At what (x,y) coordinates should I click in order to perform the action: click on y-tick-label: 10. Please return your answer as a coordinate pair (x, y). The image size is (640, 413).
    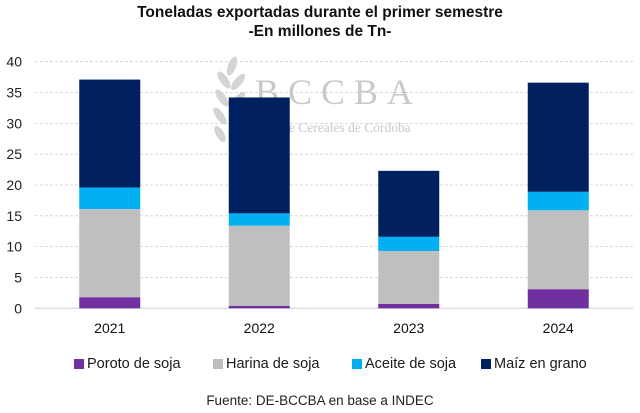
    Looking at the image, I should click on (14, 247).